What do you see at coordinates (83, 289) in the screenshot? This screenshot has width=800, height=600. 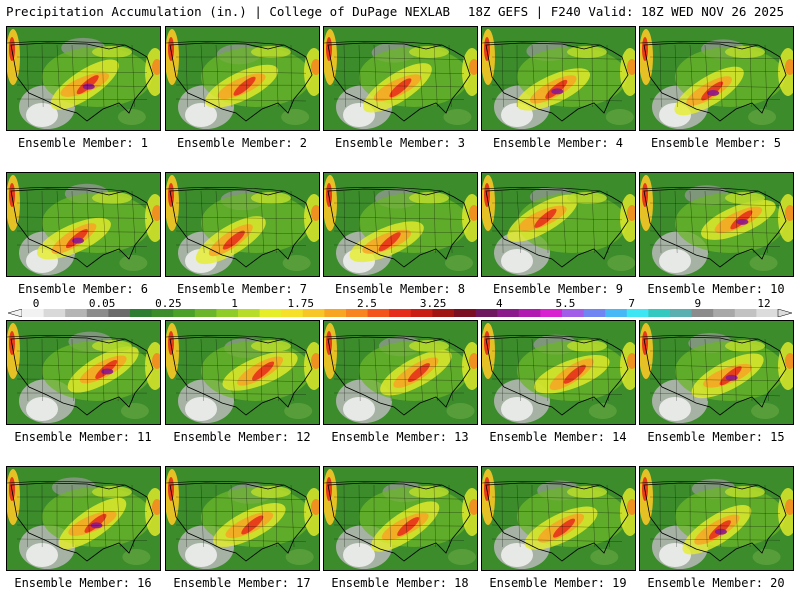 I see `ensemble-member-label: Ensemble Member: 6` at bounding box center [83, 289].